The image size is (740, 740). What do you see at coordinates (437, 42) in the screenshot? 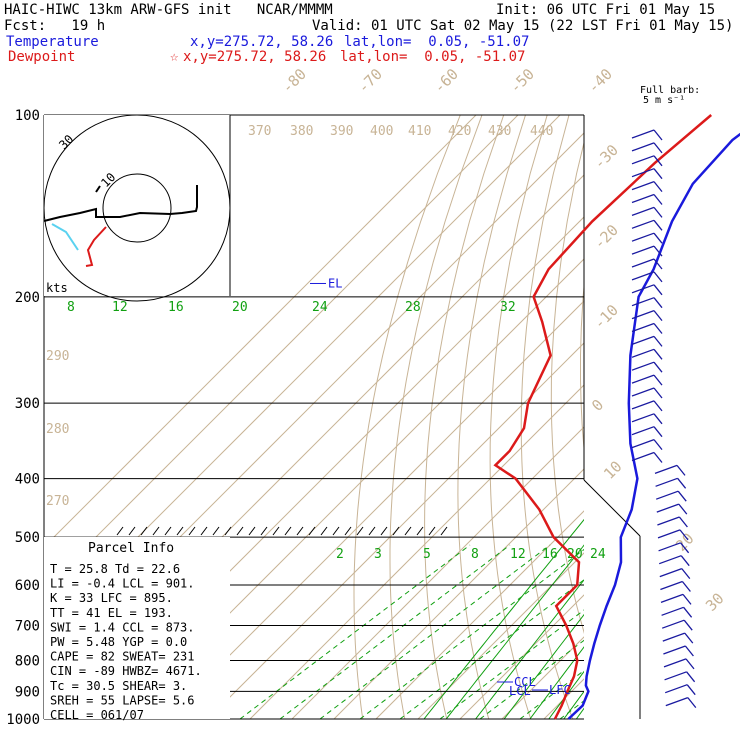
I see `temperature-latlon: lat,lon= 0.05, -51.07` at bounding box center [437, 42].